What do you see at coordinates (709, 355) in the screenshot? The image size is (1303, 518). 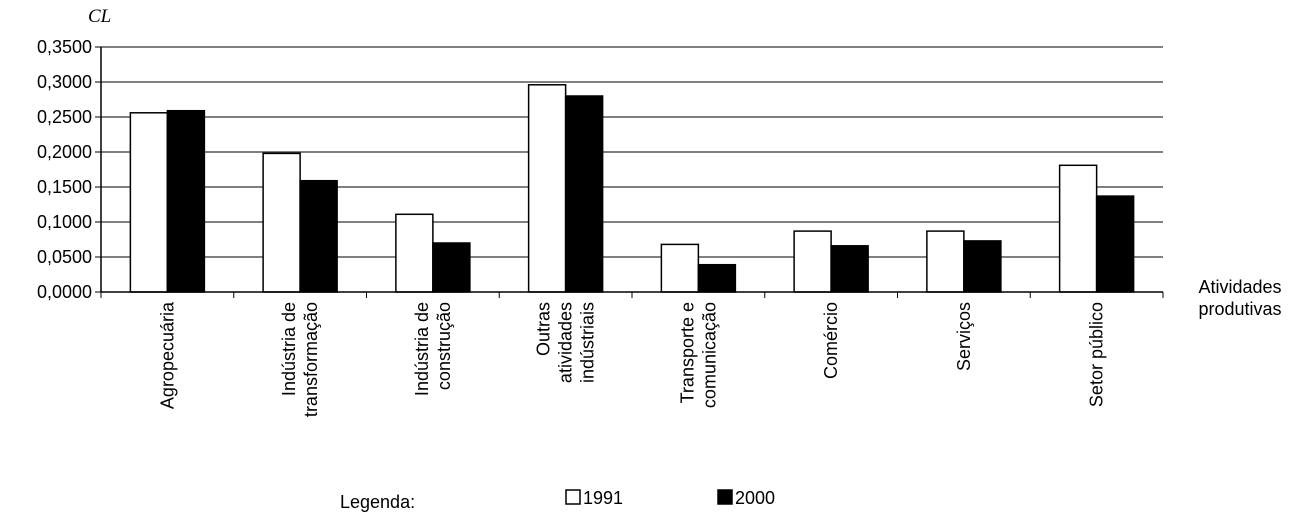 I see `category-label-line: comunicação` at bounding box center [709, 355].